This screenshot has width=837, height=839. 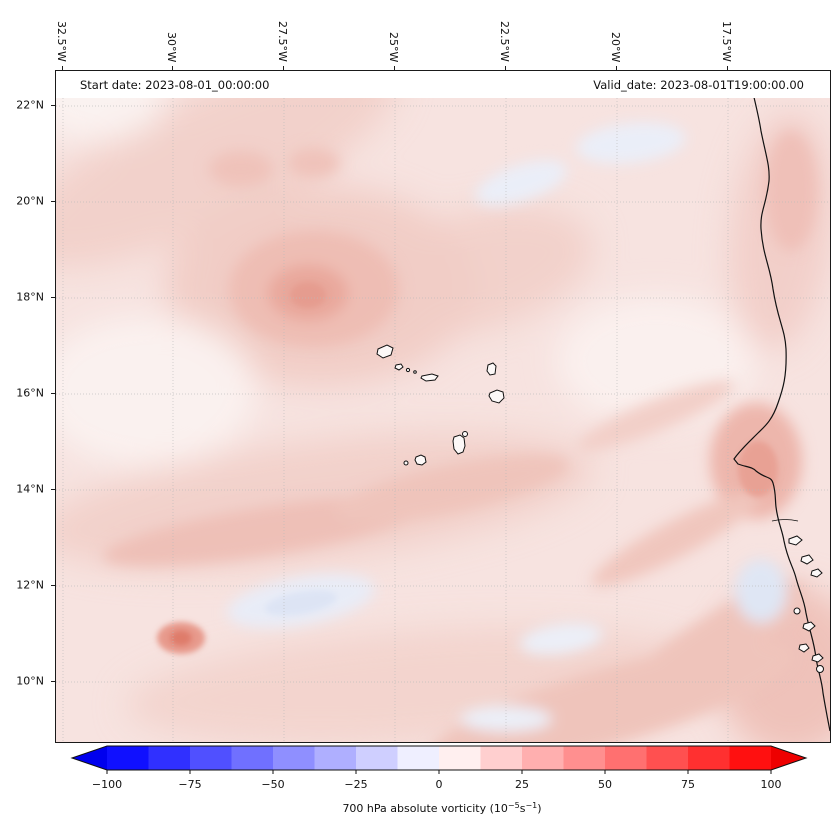 I want to click on colorbar-tick-label: −100, so click(x=107, y=784).